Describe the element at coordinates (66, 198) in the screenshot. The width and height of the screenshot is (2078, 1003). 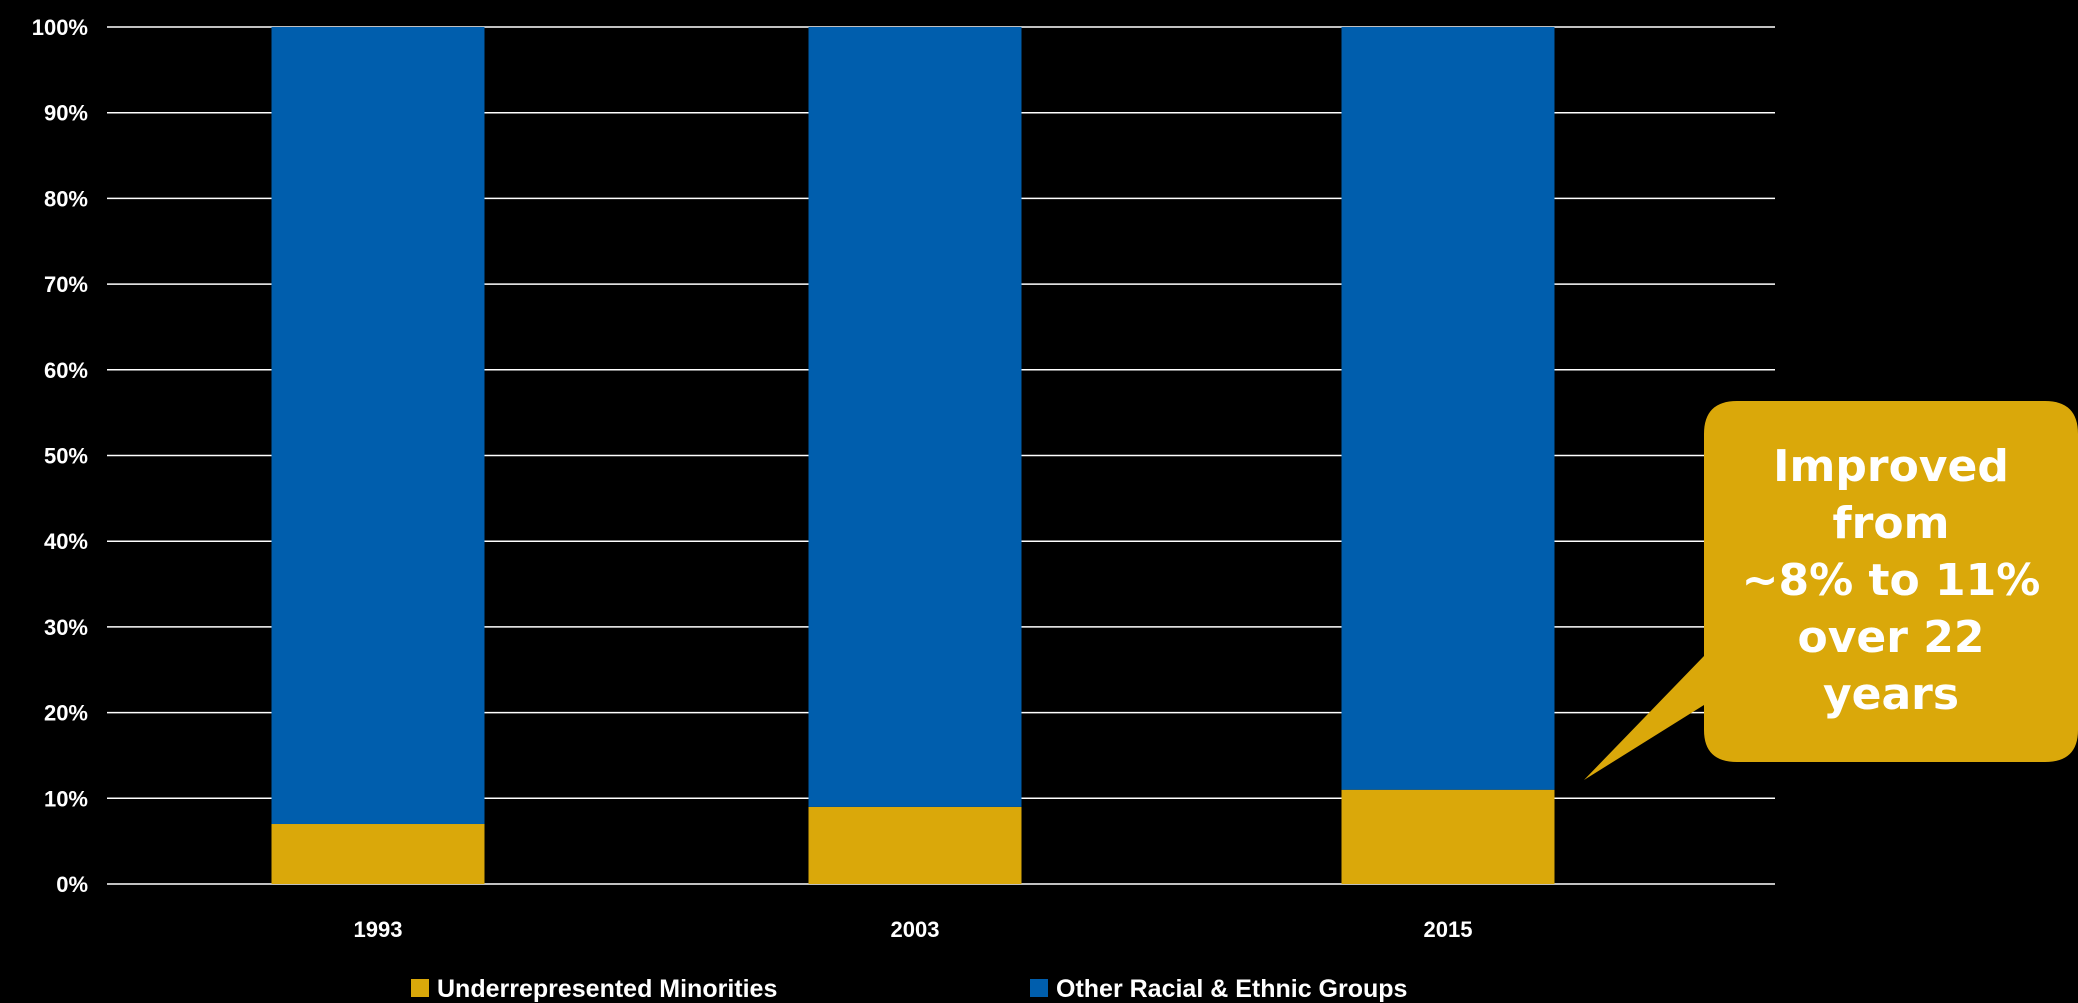
I see `y-tick-label: 80%` at that location.